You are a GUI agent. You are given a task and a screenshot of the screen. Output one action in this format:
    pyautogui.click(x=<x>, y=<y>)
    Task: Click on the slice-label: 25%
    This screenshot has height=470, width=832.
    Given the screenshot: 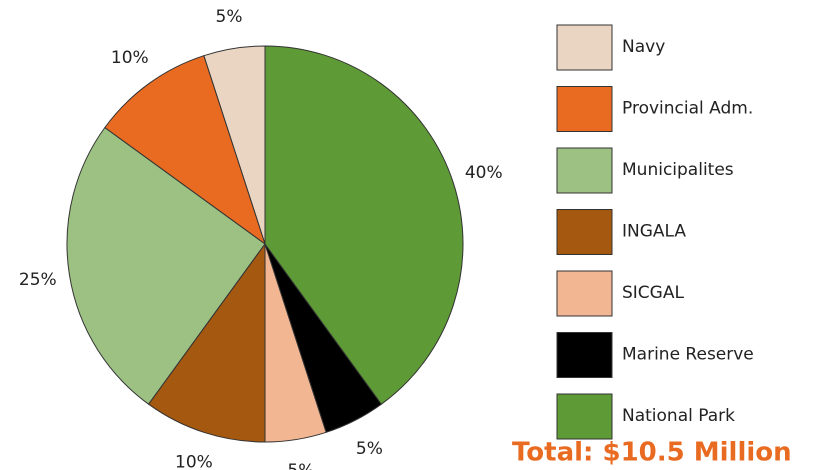 What is the action you would take?
    pyautogui.click(x=38, y=280)
    